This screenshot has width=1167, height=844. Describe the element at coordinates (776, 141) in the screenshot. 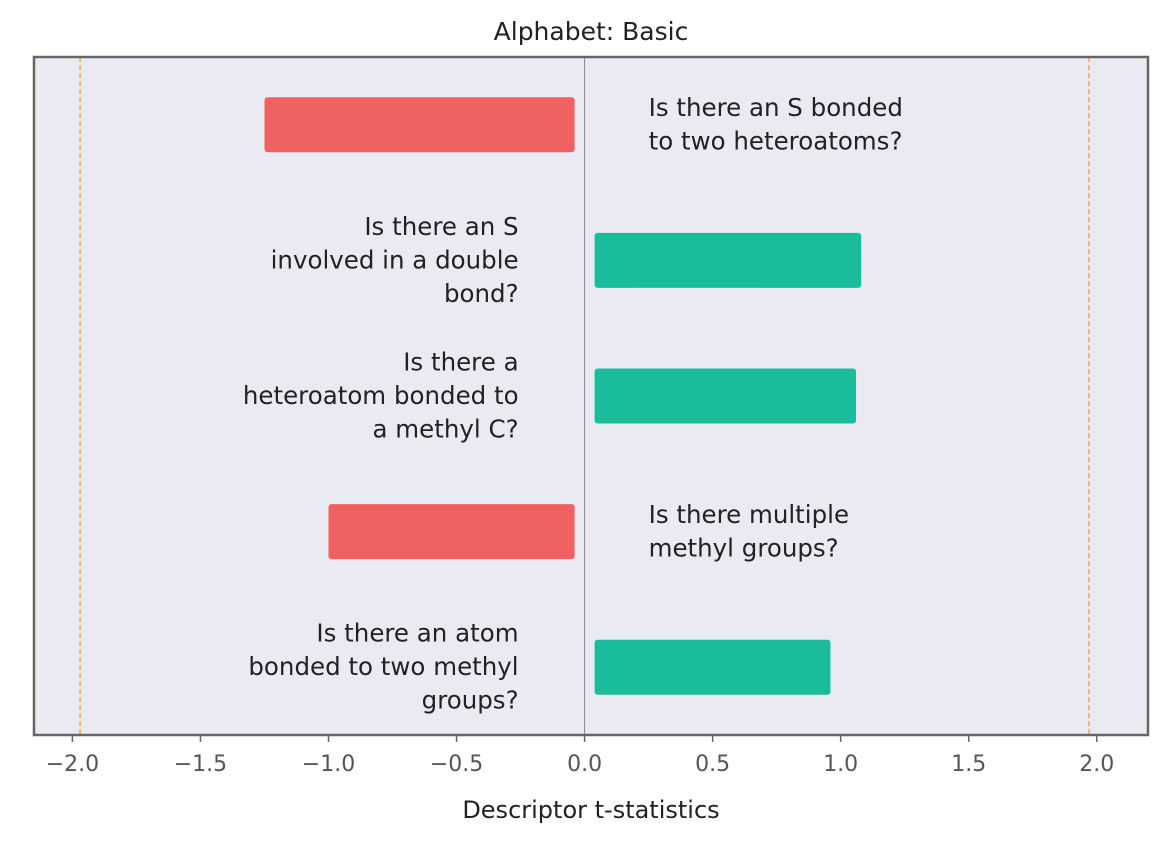

I see `bar-label-line: to two heteroatoms?` at that location.